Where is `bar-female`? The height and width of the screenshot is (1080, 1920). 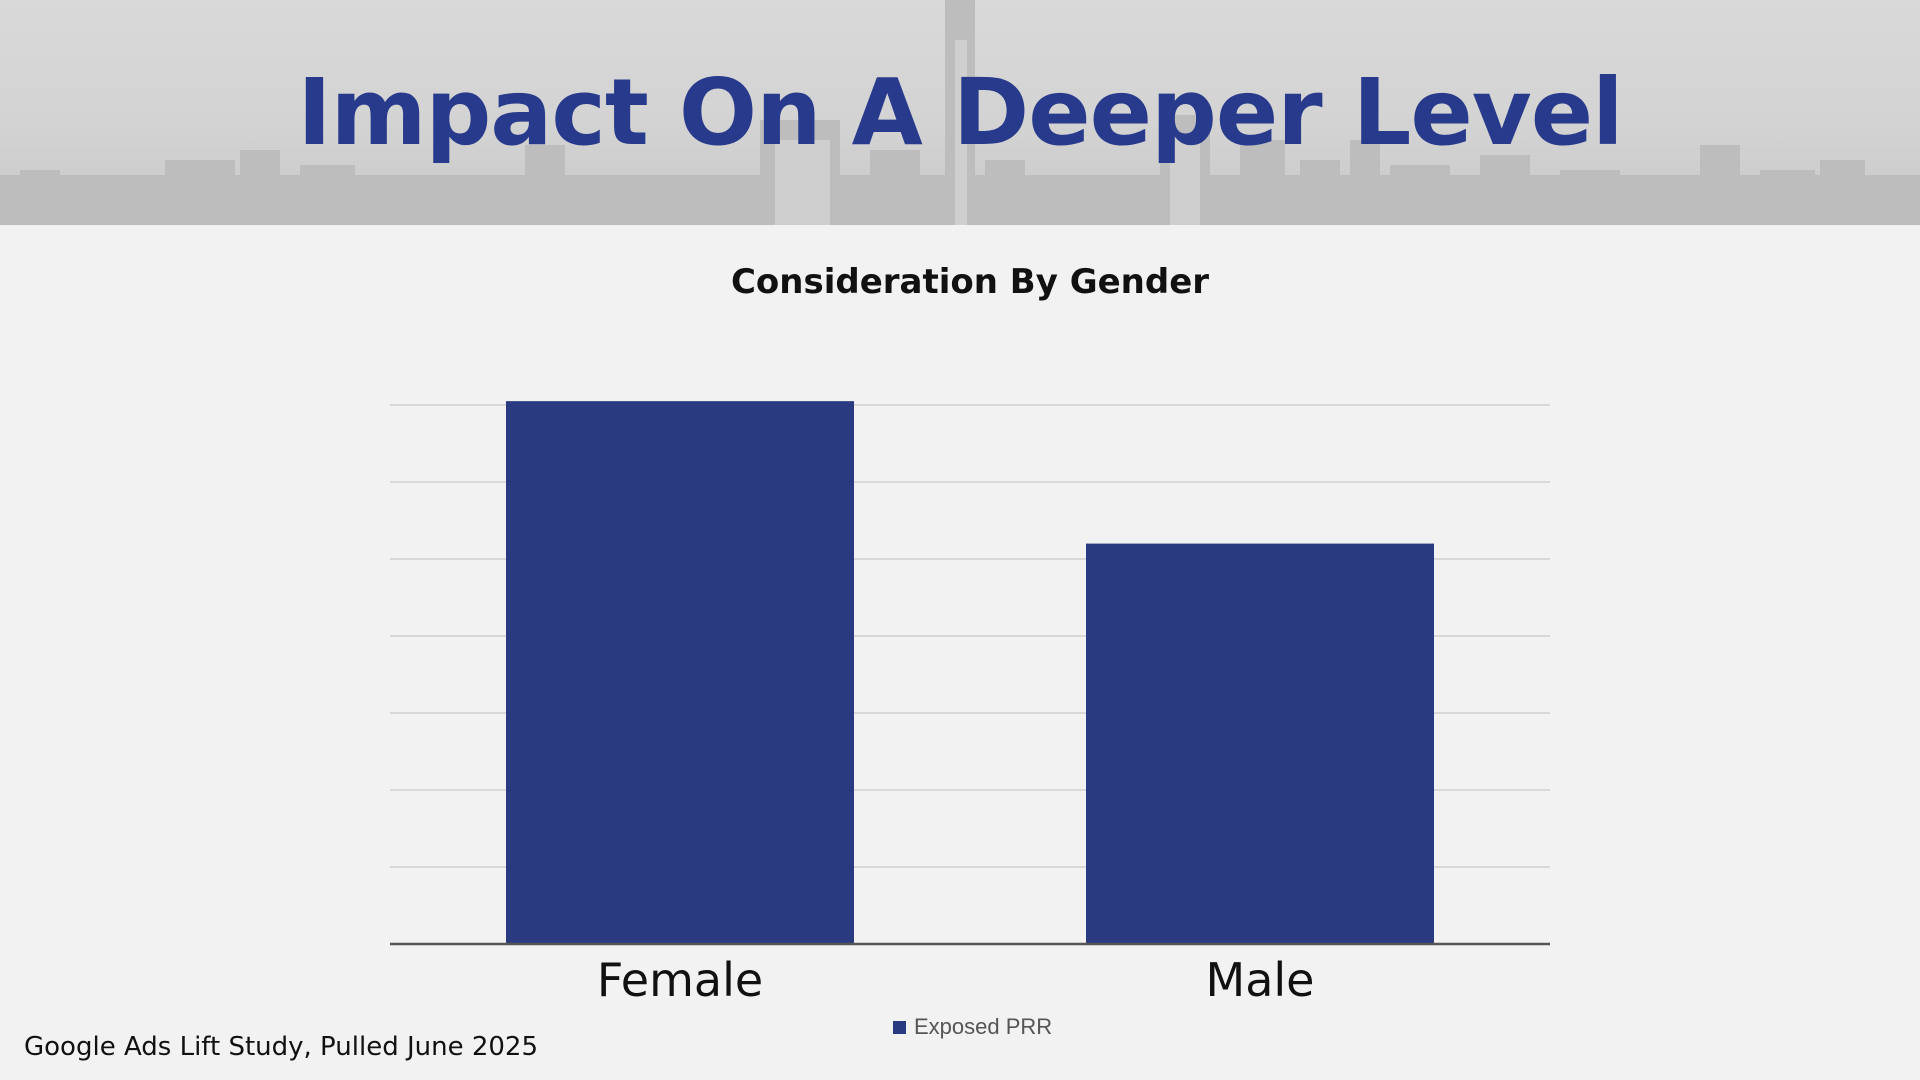
bar-female is located at coordinates (680, 672).